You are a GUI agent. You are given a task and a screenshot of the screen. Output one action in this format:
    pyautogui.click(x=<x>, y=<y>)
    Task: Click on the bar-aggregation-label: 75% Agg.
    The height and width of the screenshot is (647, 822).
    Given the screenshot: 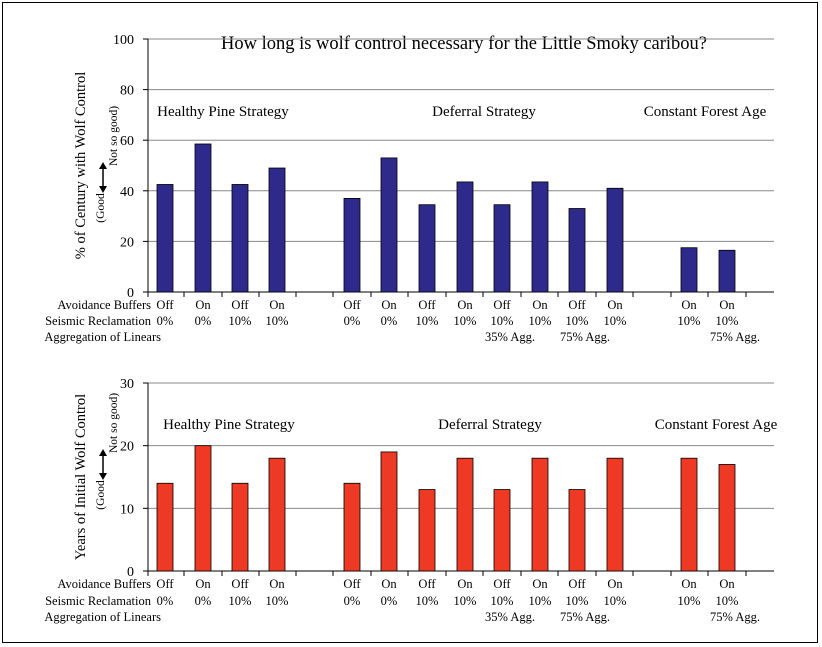 What is the action you would take?
    pyautogui.click(x=585, y=617)
    